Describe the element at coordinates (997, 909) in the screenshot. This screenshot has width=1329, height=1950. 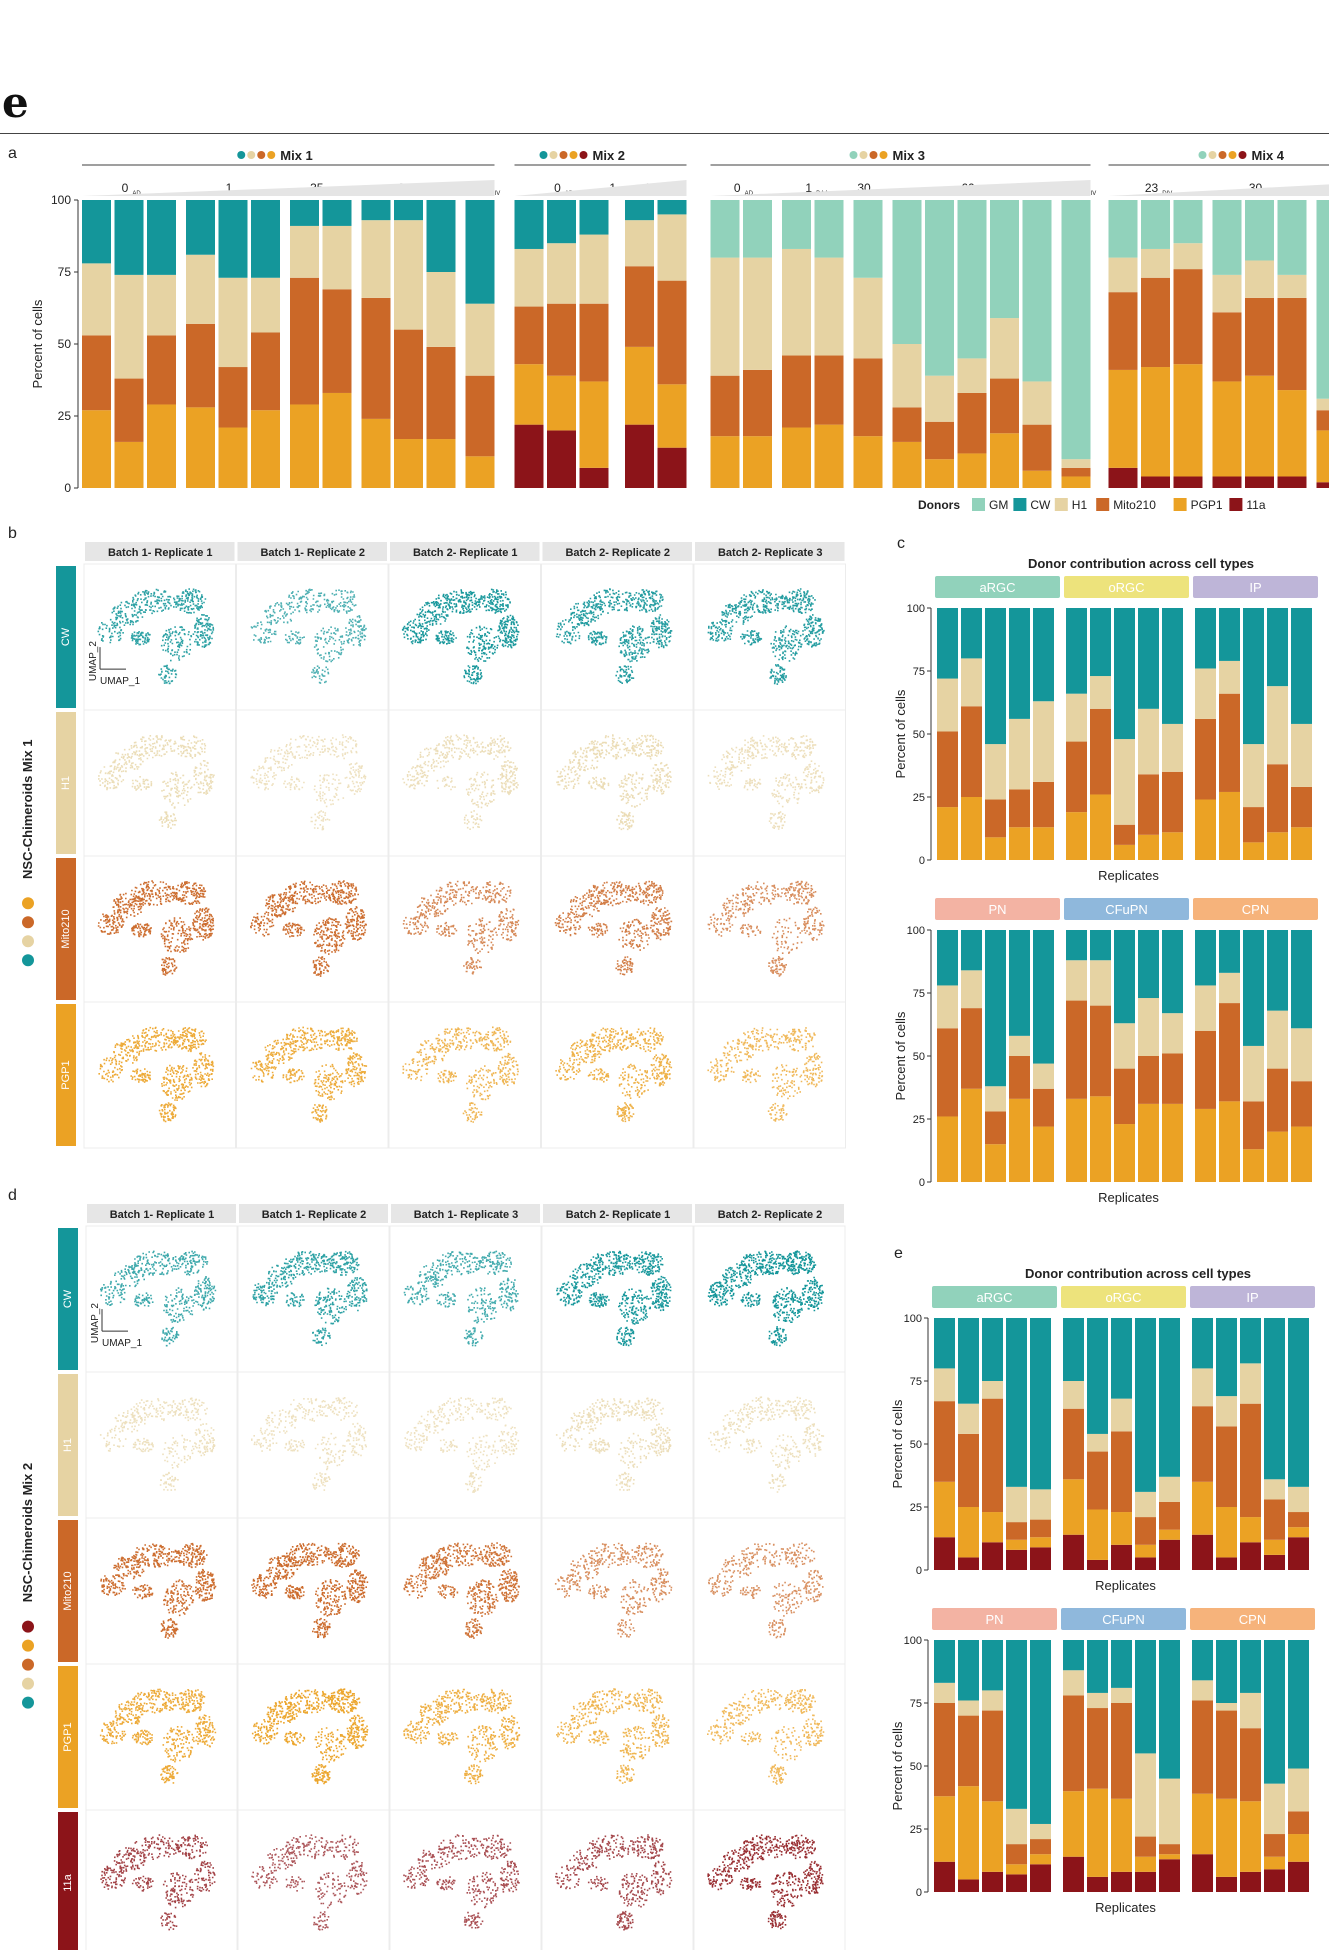
I see `panel-c-facet-name: PN` at that location.